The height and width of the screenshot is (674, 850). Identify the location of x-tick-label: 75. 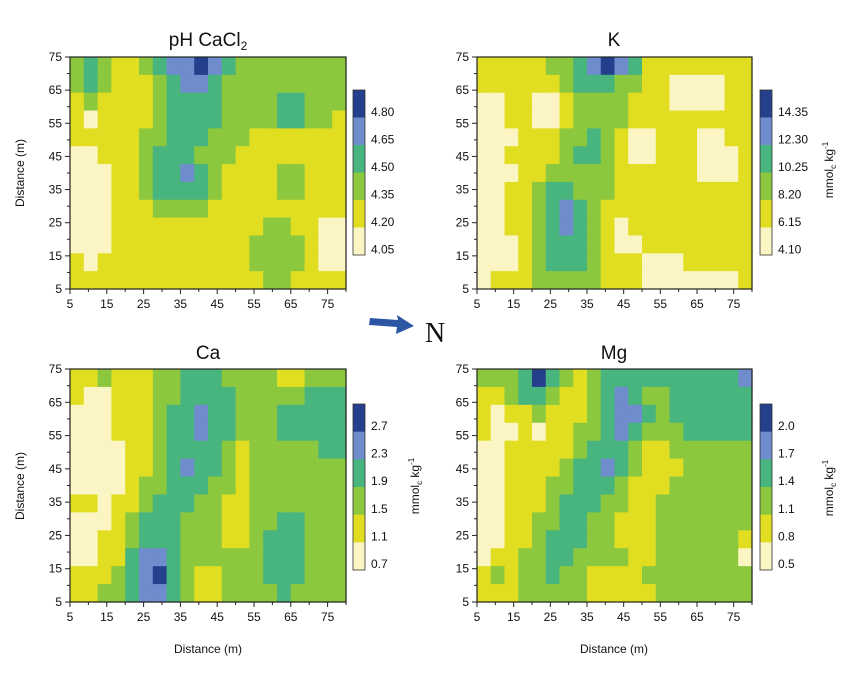
(328, 617).